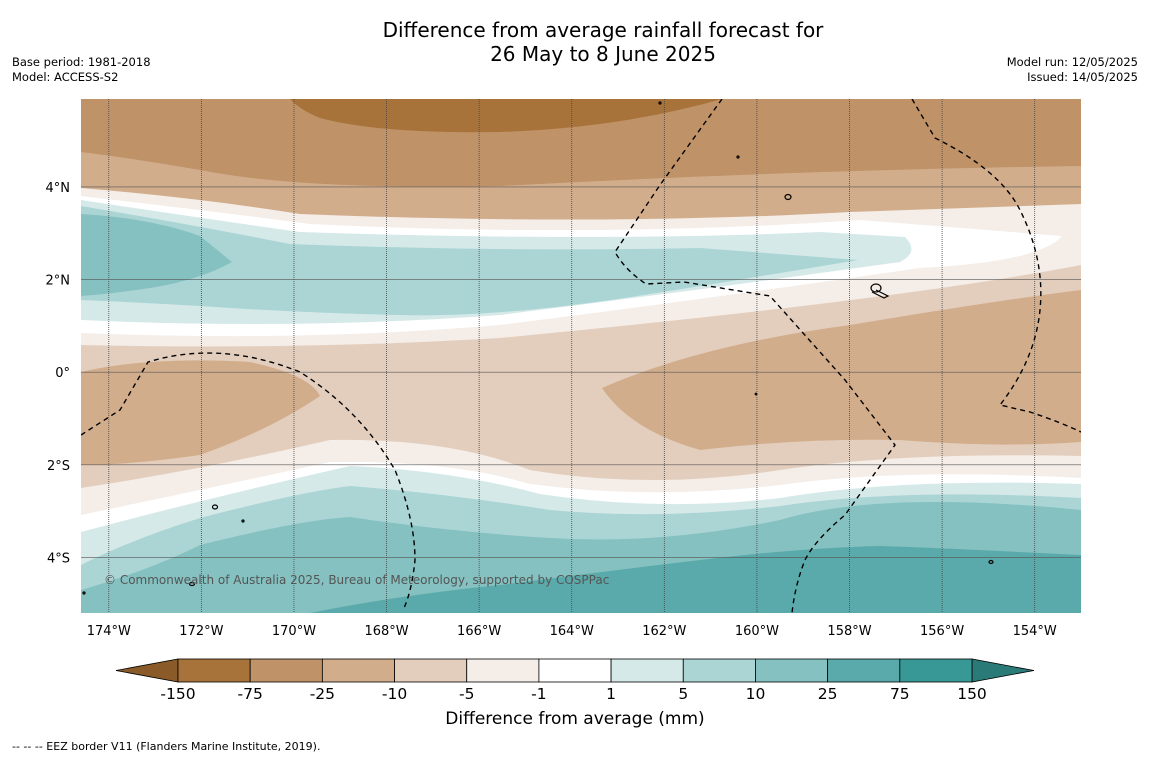  I want to click on lon-tick-label: 158°W, so click(849, 631).